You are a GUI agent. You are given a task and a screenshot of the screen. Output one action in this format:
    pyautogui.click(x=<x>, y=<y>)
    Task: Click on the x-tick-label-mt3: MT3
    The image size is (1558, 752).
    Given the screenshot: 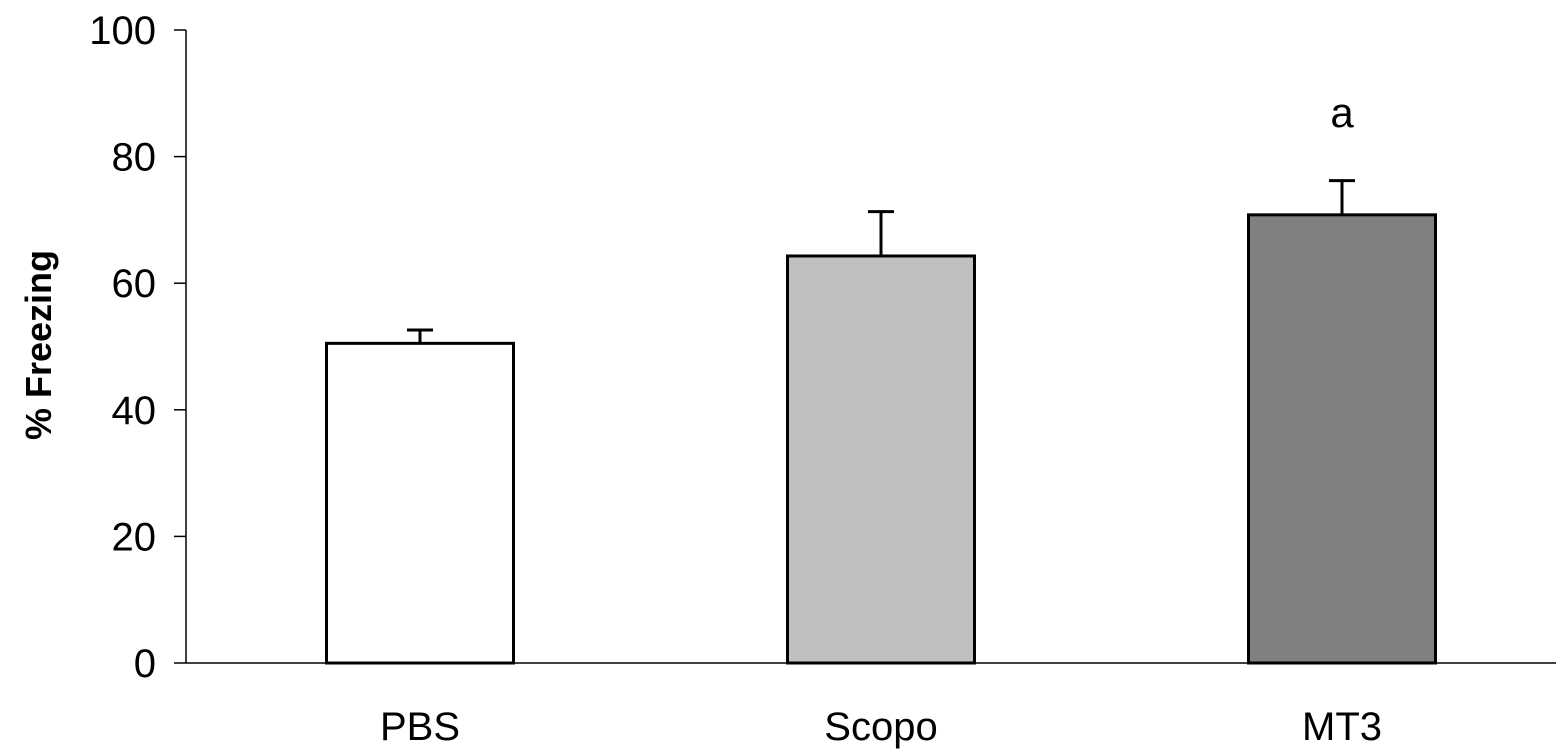 What is the action you would take?
    pyautogui.click(x=1342, y=727)
    